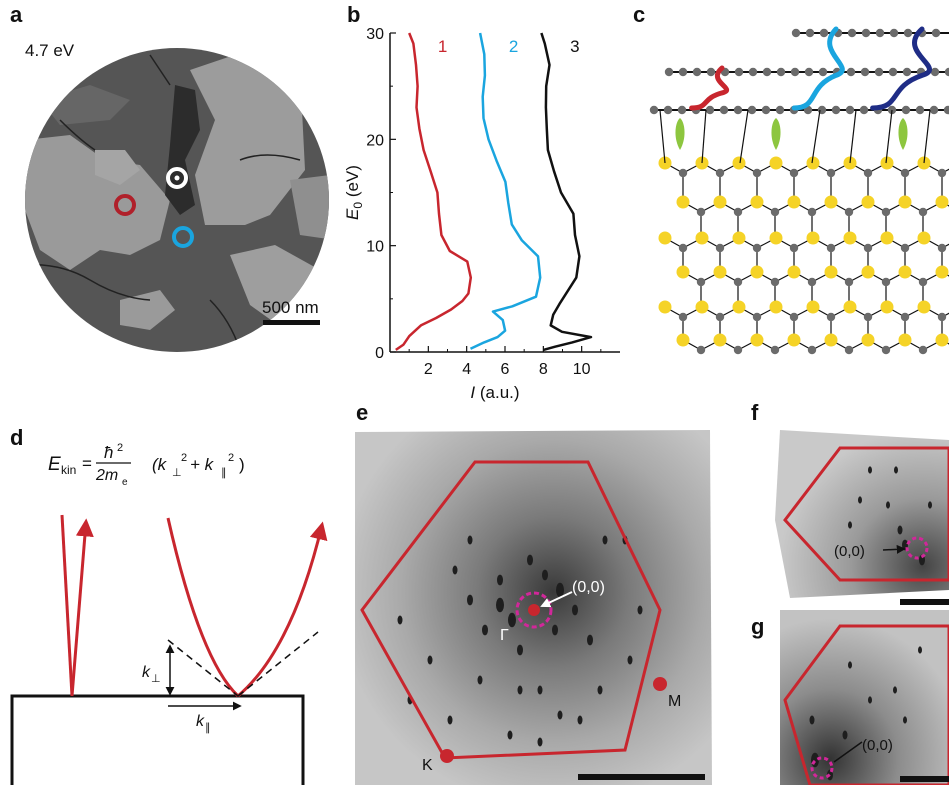  I want to click on panel-label-f: f, so click(755, 412).